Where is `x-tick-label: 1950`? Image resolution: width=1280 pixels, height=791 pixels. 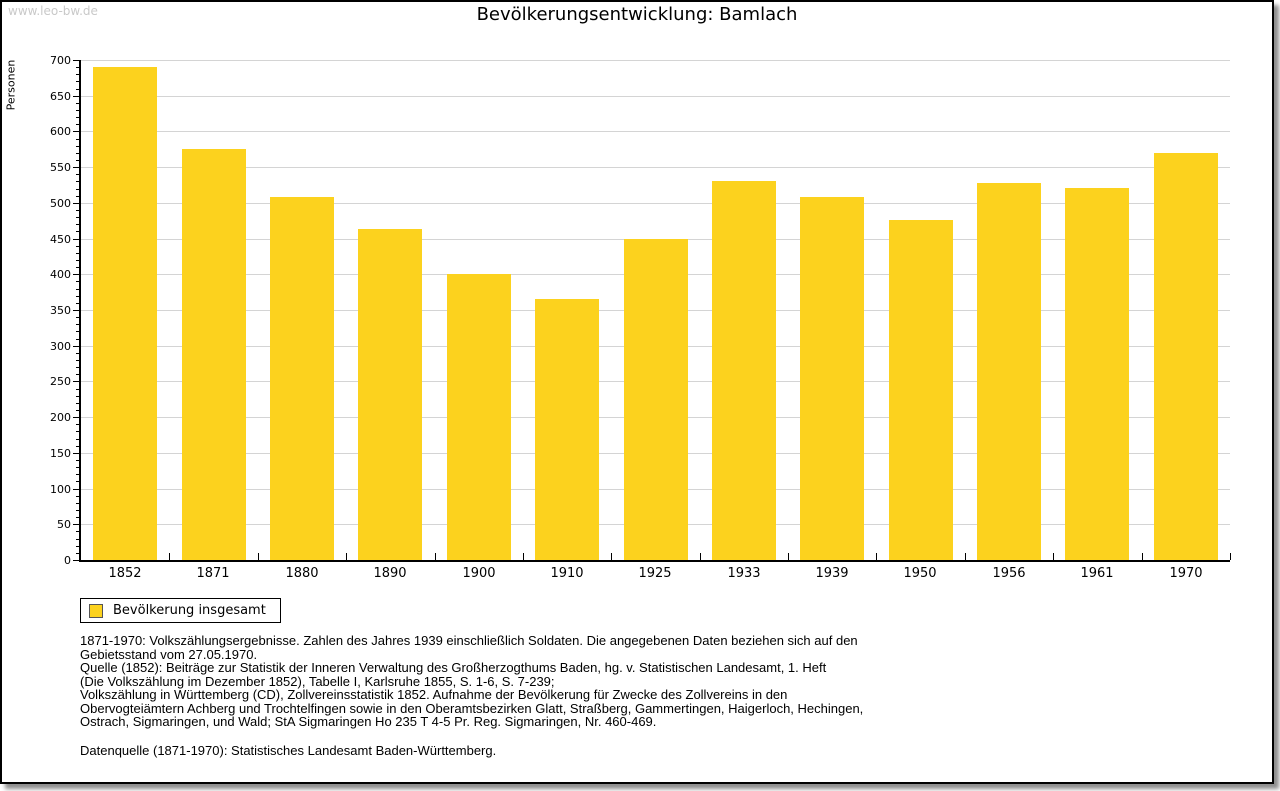
x-tick-label: 1950 is located at coordinates (920, 573).